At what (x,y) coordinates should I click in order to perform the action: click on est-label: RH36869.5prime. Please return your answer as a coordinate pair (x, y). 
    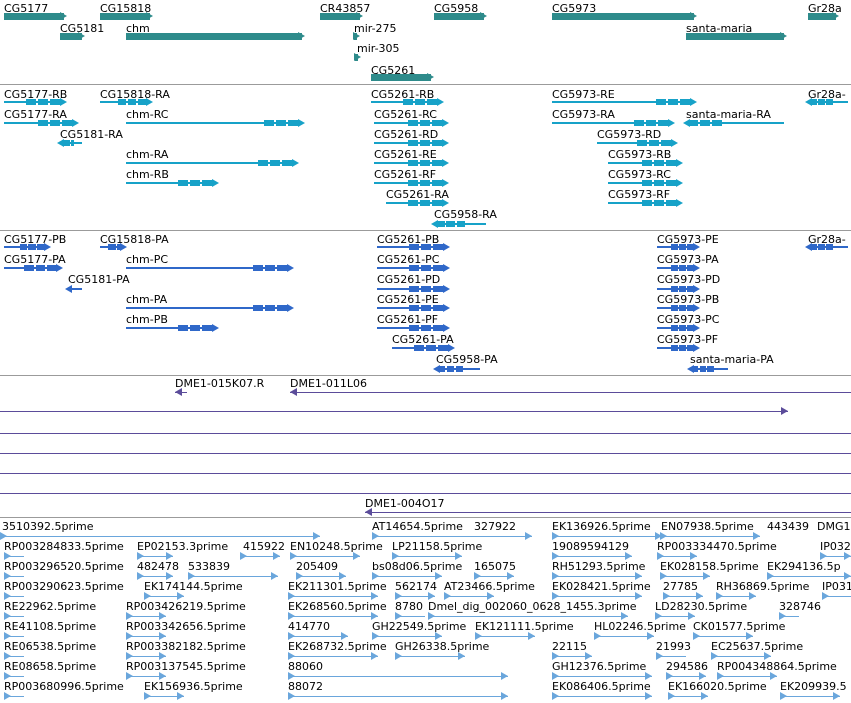
    Looking at the image, I should click on (763, 586).